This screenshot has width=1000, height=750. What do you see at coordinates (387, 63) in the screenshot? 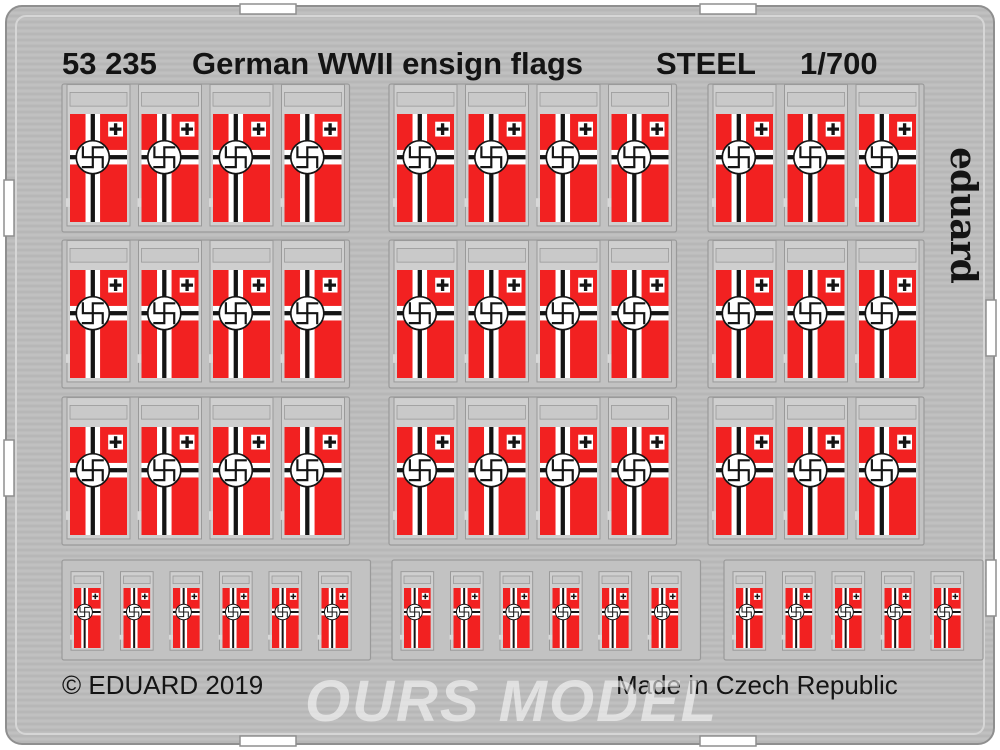
I see `sheet-title: German WWII ensign flags` at bounding box center [387, 63].